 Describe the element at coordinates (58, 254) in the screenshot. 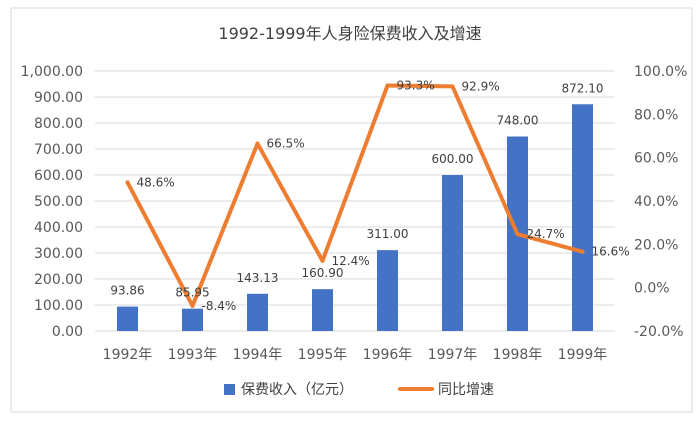

I see `left-axis-tick-label: 300.00` at that location.